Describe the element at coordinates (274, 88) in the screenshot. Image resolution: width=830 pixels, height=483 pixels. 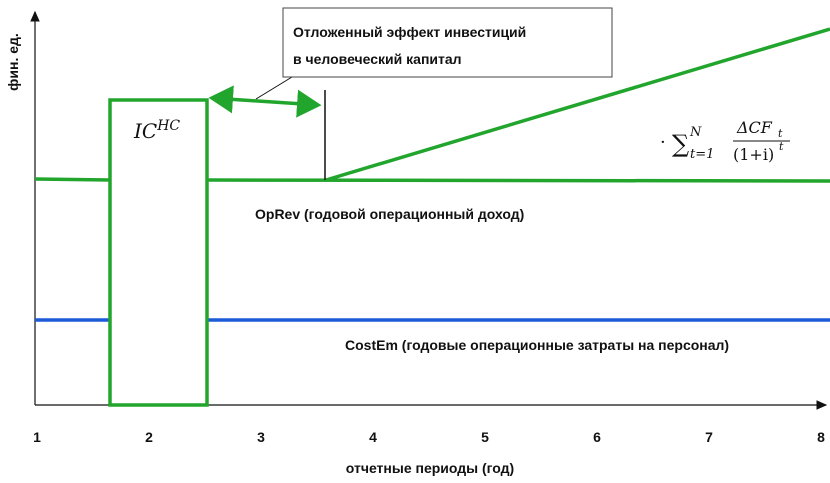
I see `callout-pointer` at that location.